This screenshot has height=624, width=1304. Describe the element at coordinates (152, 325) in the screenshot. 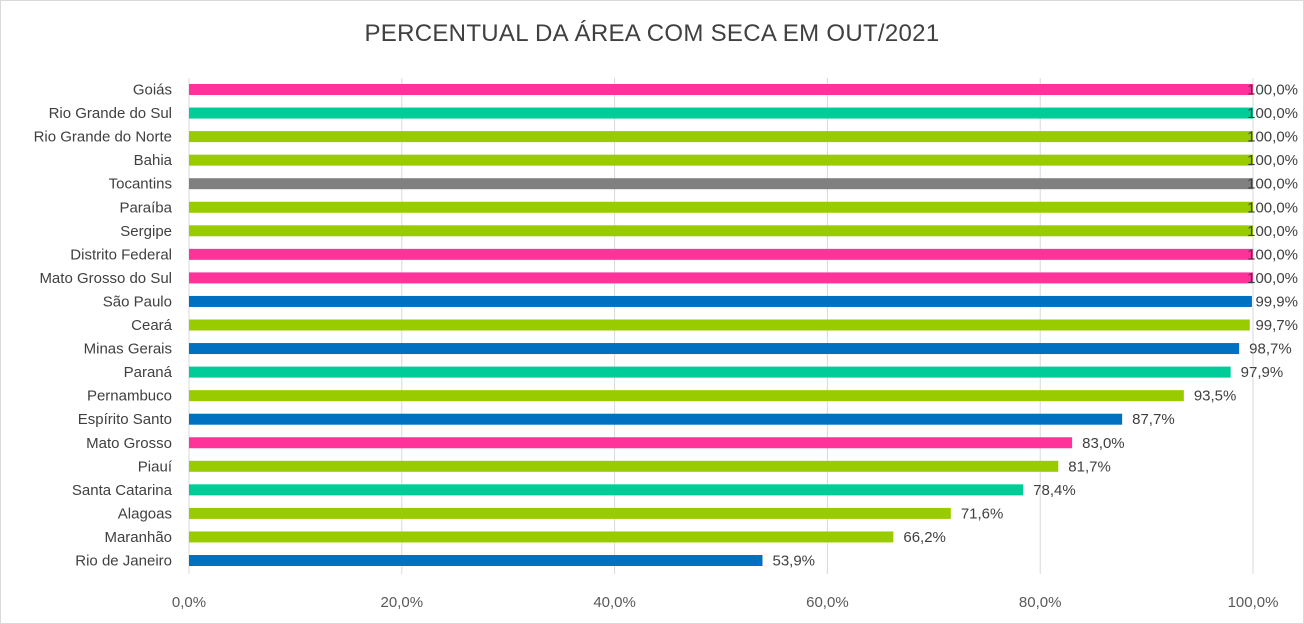

I see `category-label-10: Ceará` at that location.